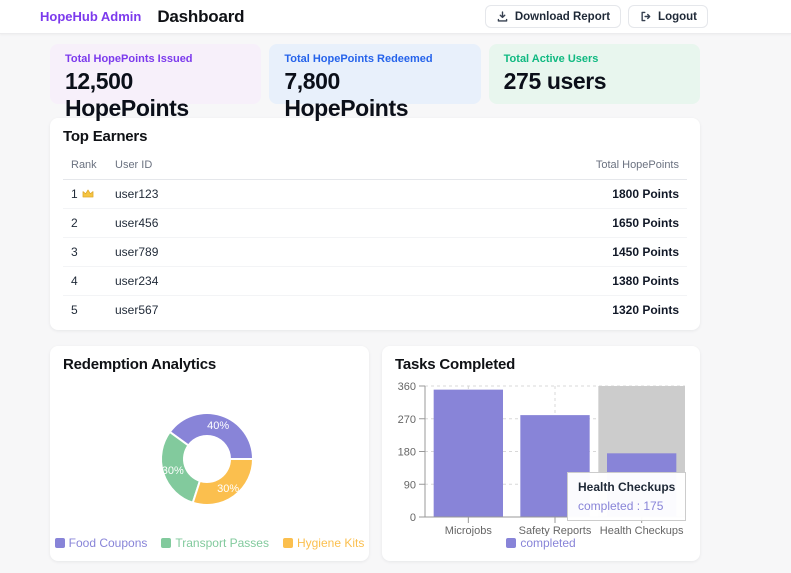  Describe the element at coordinates (211, 436) in the screenshot. I see `pie-slice-food-coupons` at that location.